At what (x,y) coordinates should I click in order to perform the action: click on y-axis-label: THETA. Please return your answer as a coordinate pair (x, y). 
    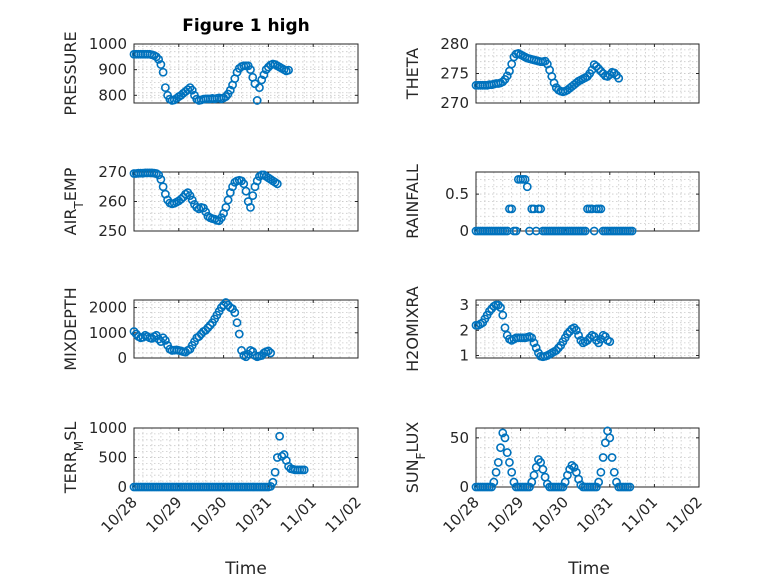
    Looking at the image, I should click on (412, 74).